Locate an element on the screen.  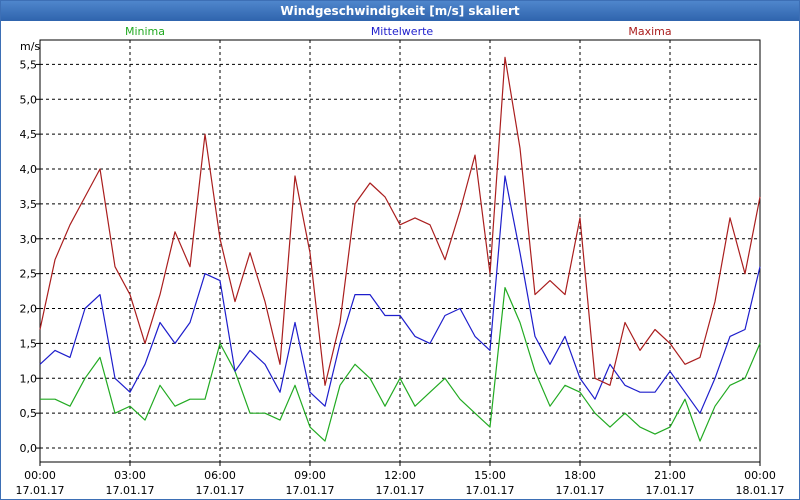
legend-maxima: Maxima is located at coordinates (649, 31).